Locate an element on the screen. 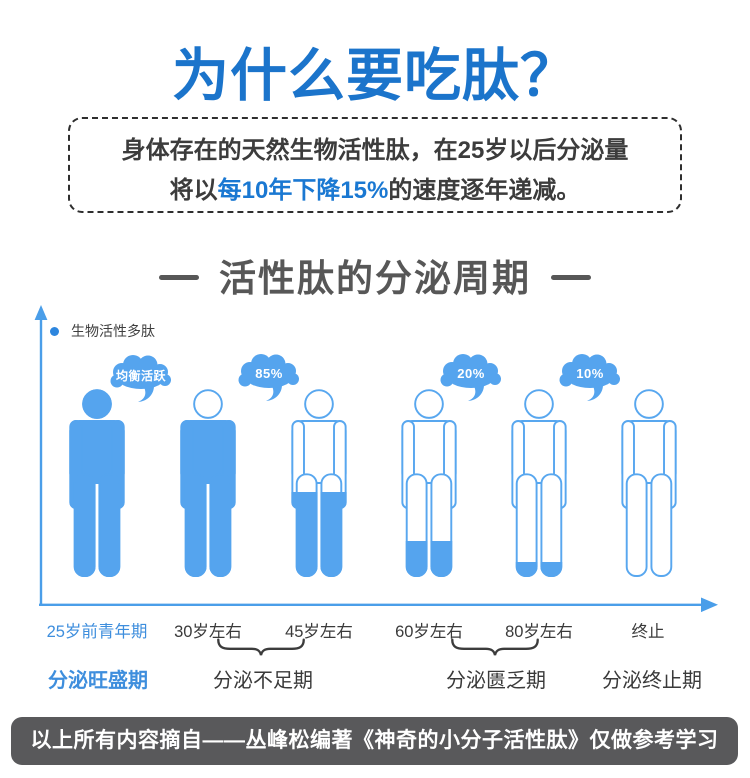 The height and width of the screenshot is (778, 750). brace-icon-left is located at coordinates (261, 647).